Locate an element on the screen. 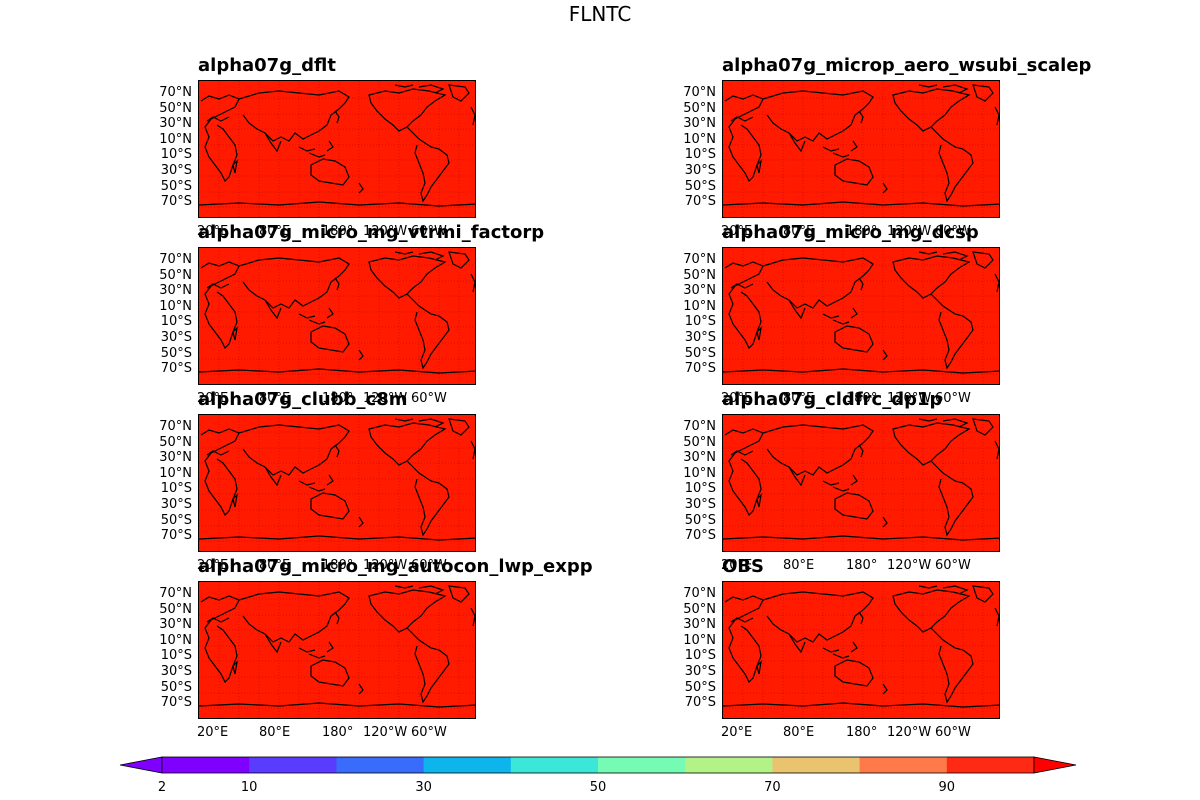 Image resolution: width=1200 pixels, height=800 pixels. panel-title: alpha07g_micro_mg_vtrmi_factorp is located at coordinates (371, 232).